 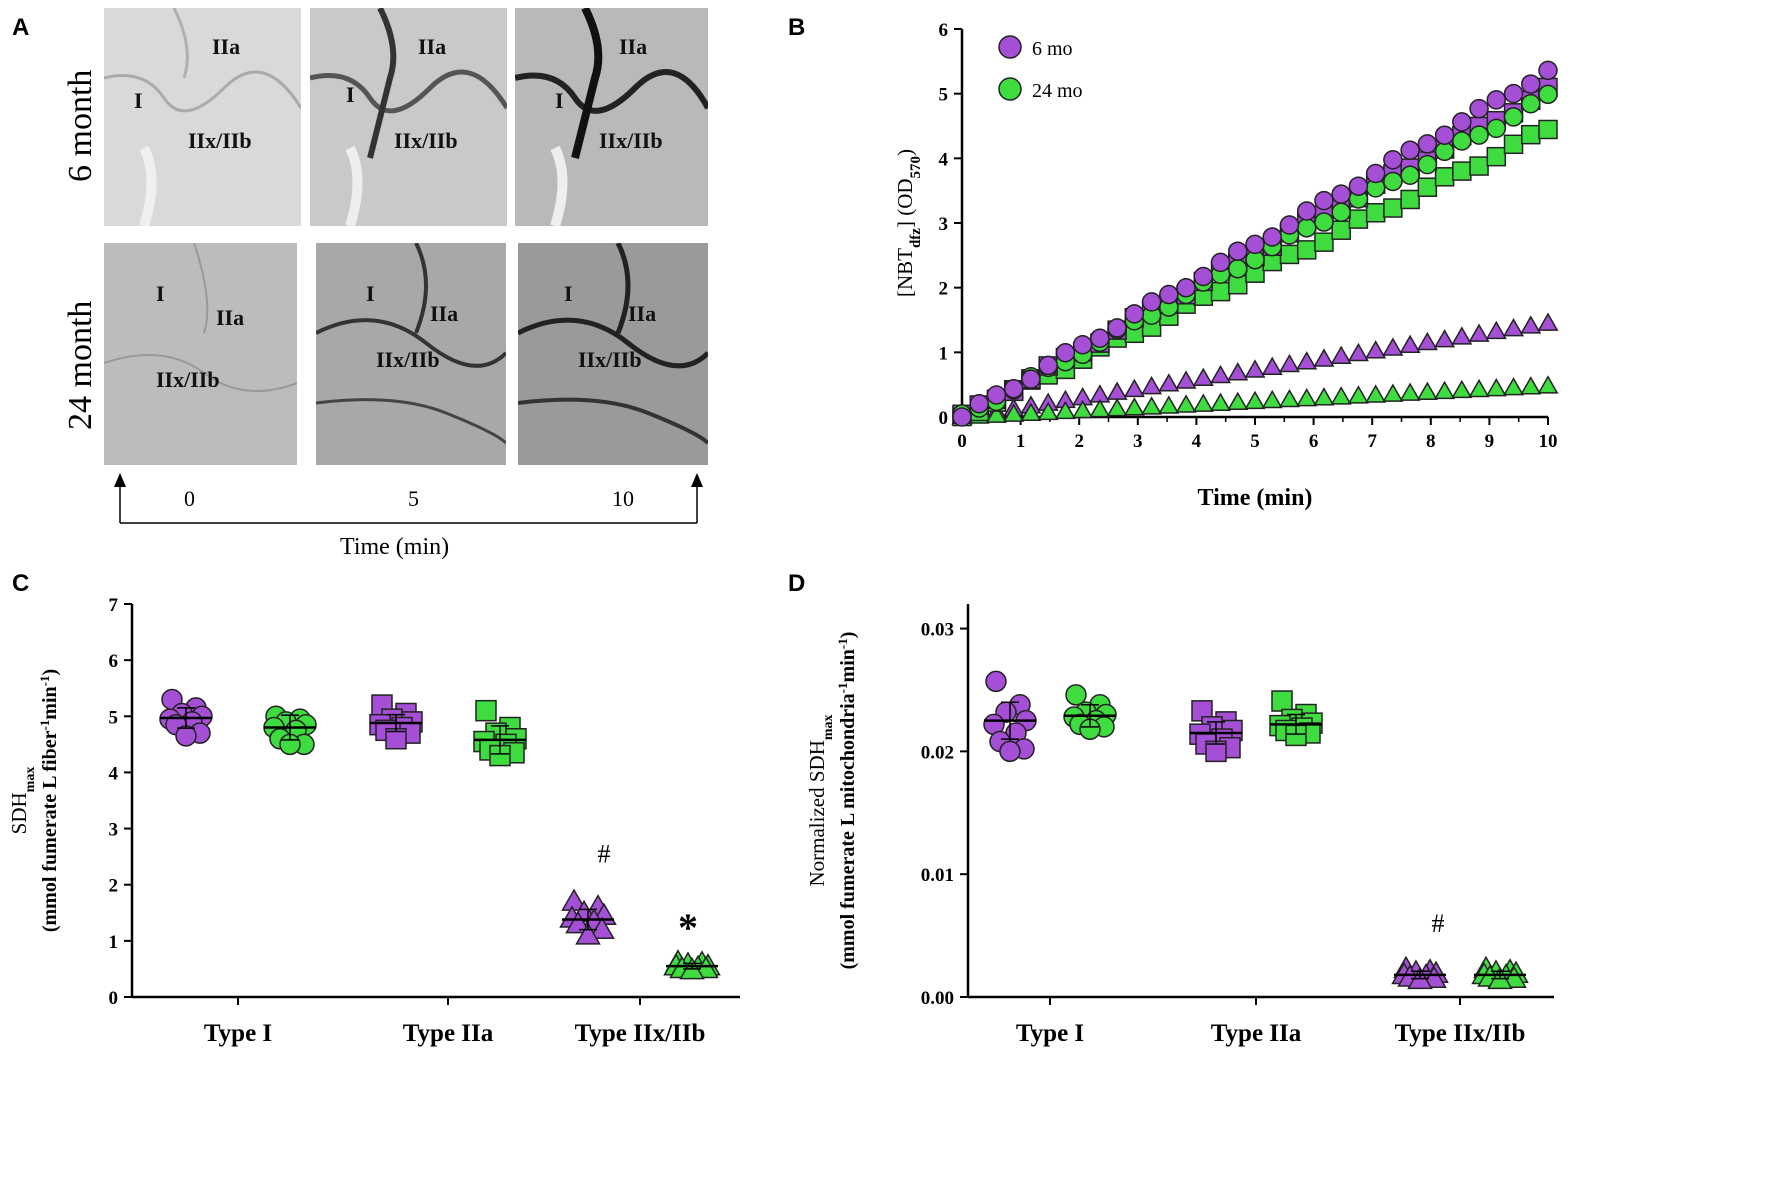 What do you see at coordinates (1138, 441) in the screenshot?
I see `x-tick-label: 3` at bounding box center [1138, 441].